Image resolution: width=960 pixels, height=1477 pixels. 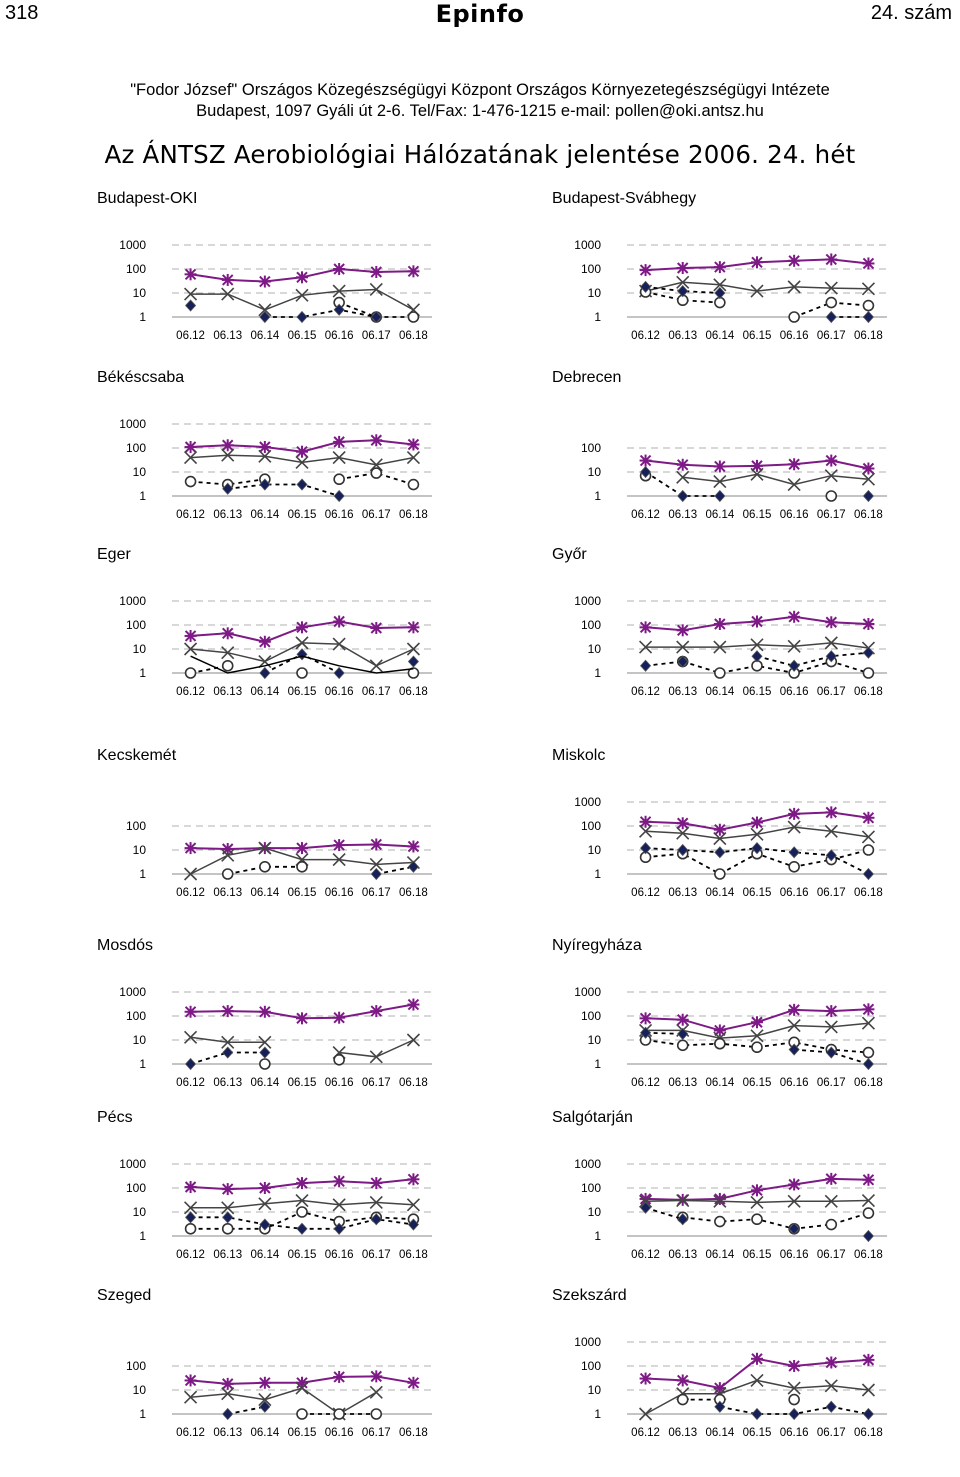 What do you see at coordinates (320, 313) in the screenshot?
I see `series-line` at bounding box center [320, 313].